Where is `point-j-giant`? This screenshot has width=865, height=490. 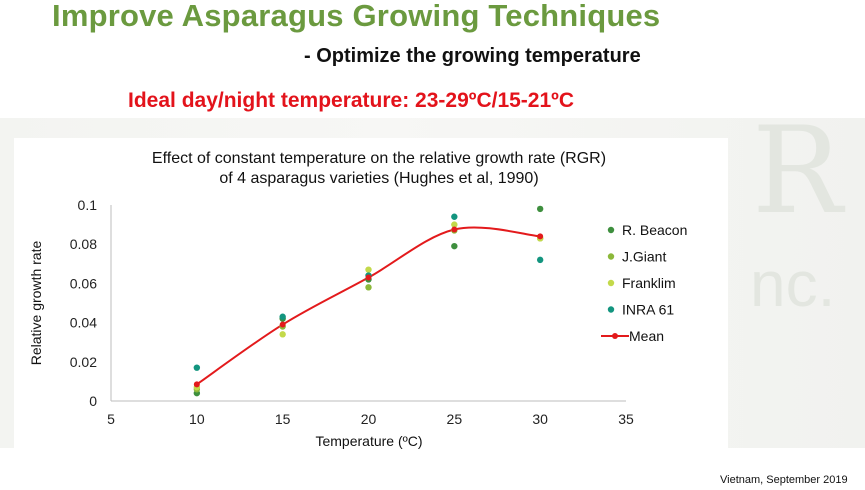 point-j-giant is located at coordinates (368, 287).